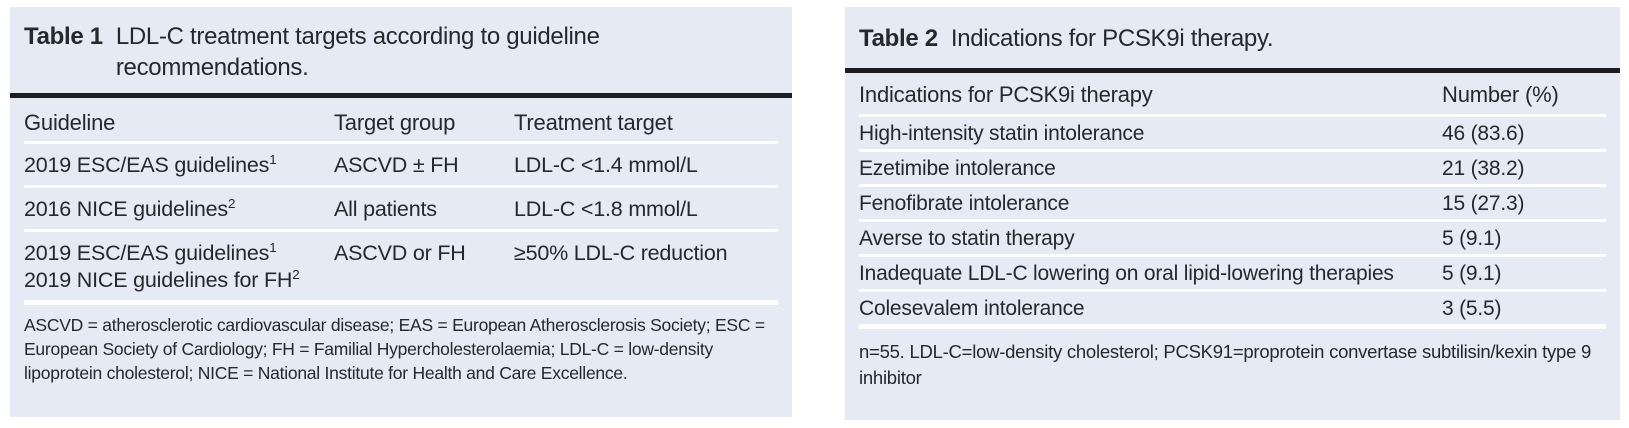 The image size is (1629, 428). Describe the element at coordinates (606, 165) in the screenshot. I see `cell-treatment-target: LDL-C <1.4 mmol/L` at that location.